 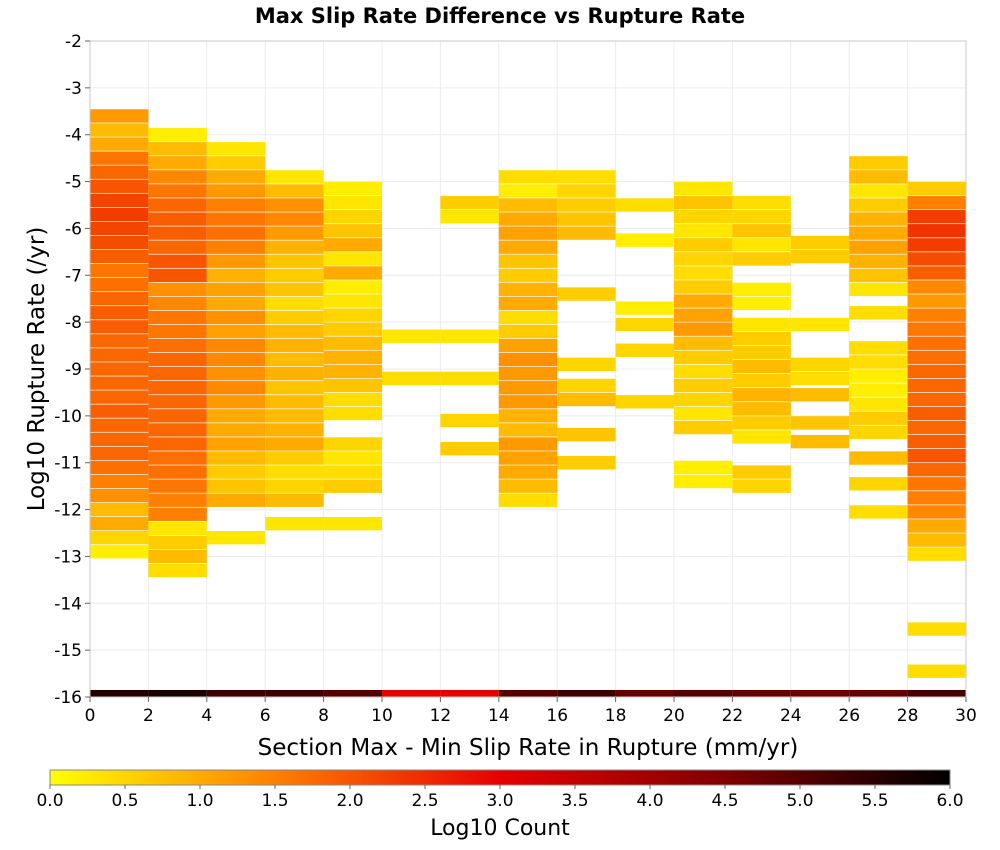 I want to click on y-axis-ticks: -2 -3 -4 -5 -6 -7 -8 -9 -10 -11 -12 -13 -14 -15 -16, so click(x=72, y=370).